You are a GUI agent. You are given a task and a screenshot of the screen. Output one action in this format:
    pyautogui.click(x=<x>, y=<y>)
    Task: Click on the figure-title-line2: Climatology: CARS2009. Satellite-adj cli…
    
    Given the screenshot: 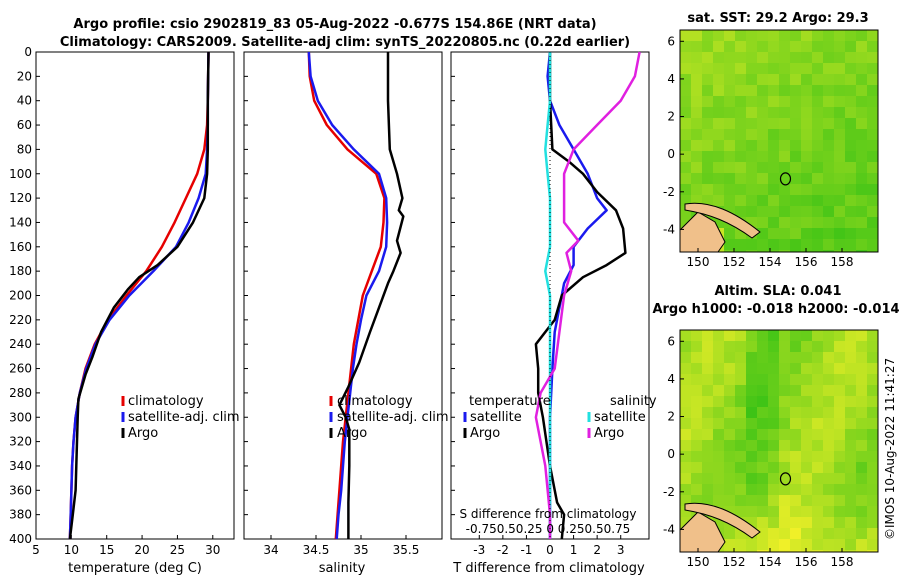 What is the action you would take?
    pyautogui.click(x=345, y=42)
    